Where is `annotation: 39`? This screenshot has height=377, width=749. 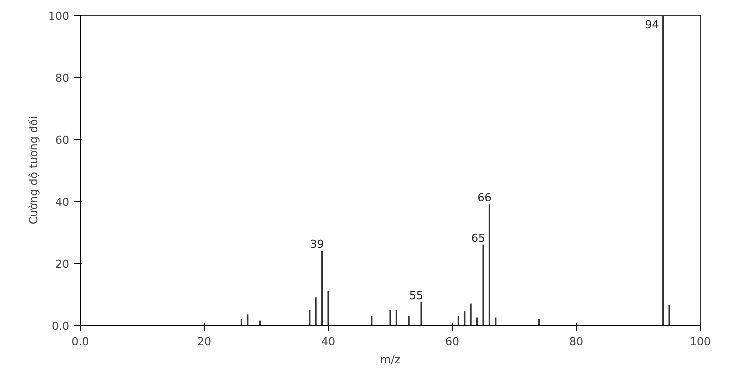 annotation: 39 is located at coordinates (317, 245).